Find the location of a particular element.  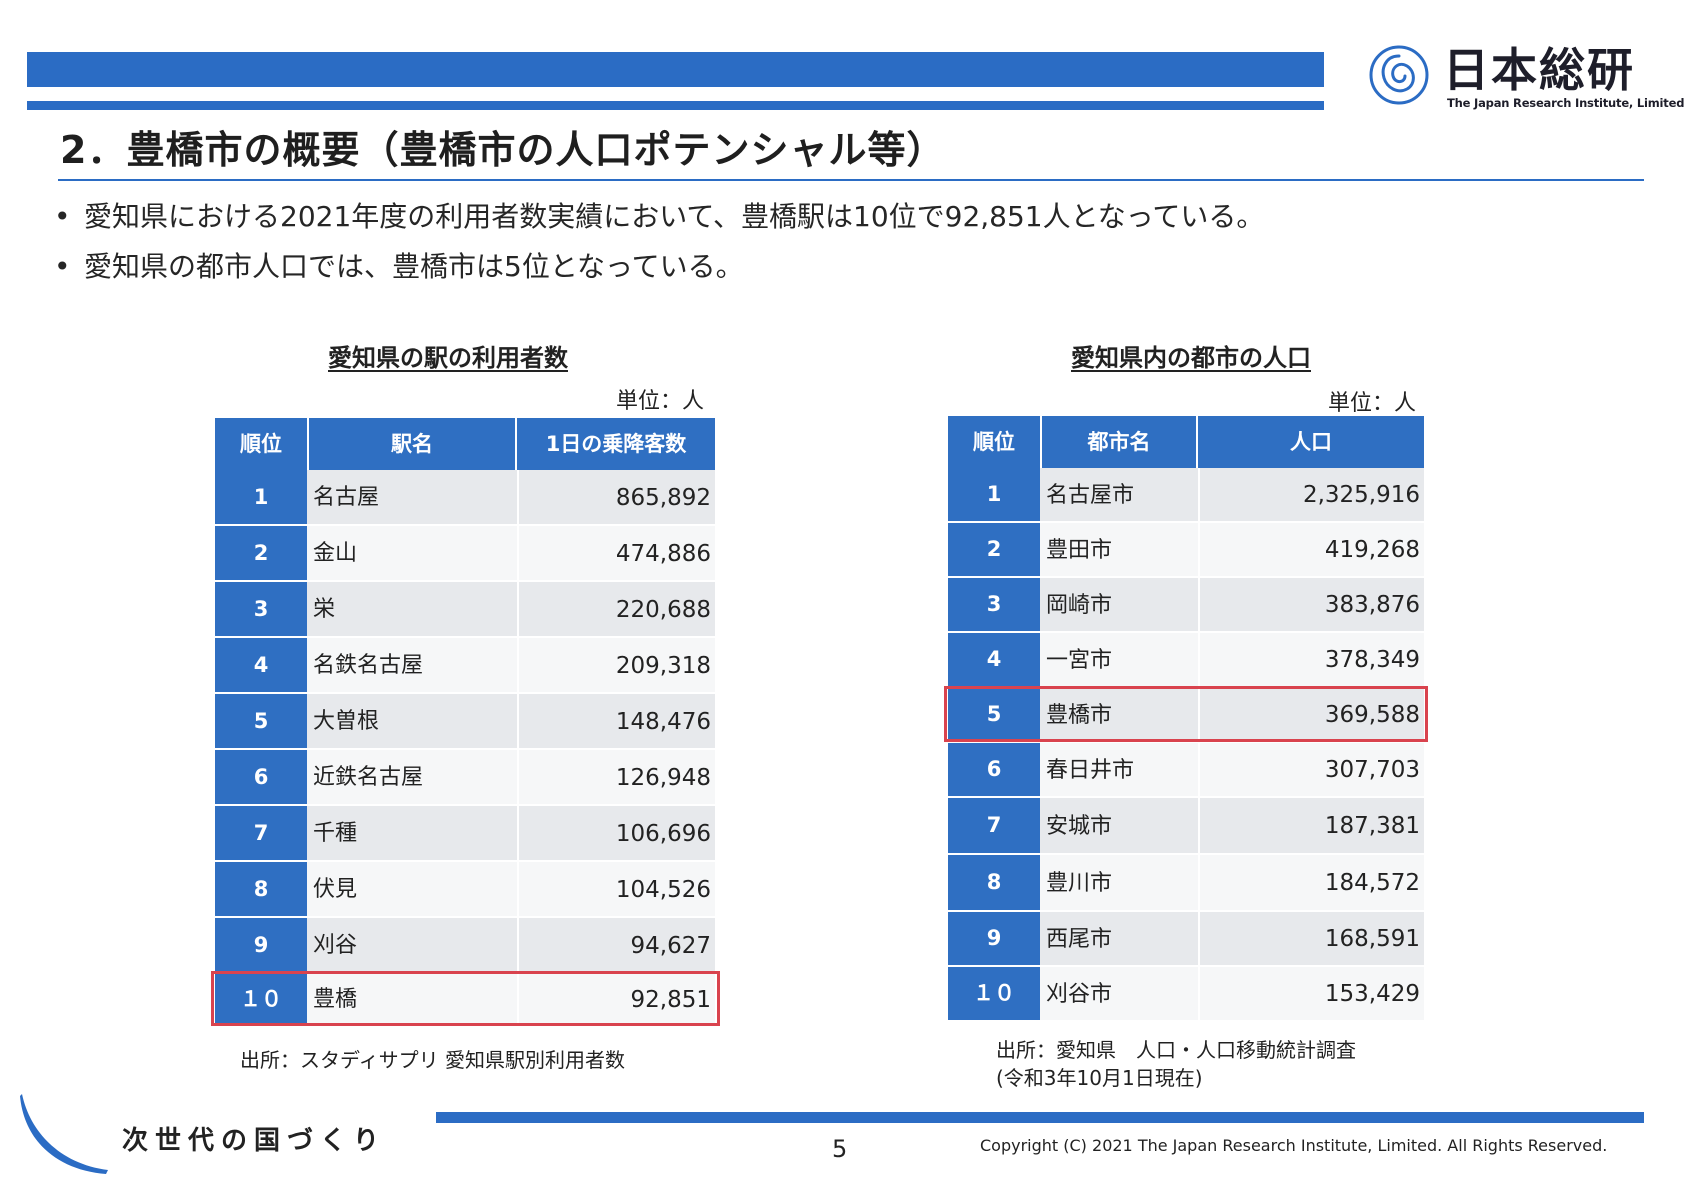

station-name: 伏見 is located at coordinates (412, 890).